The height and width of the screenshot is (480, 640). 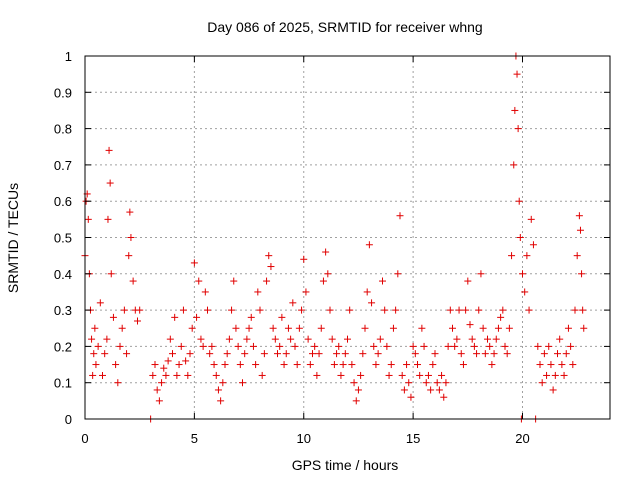 I want to click on x-tick-label: 15, so click(x=413, y=438).